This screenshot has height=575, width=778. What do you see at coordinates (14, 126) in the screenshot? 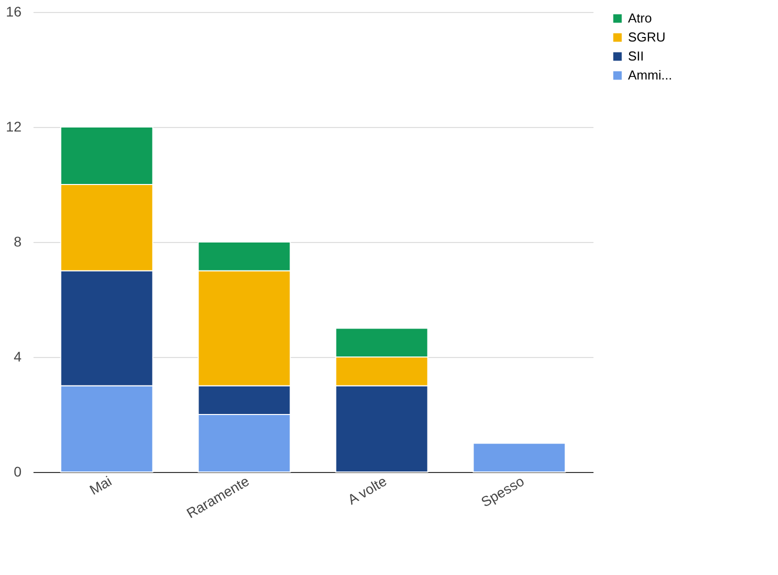
I see `y-tick-label: 12` at bounding box center [14, 126].